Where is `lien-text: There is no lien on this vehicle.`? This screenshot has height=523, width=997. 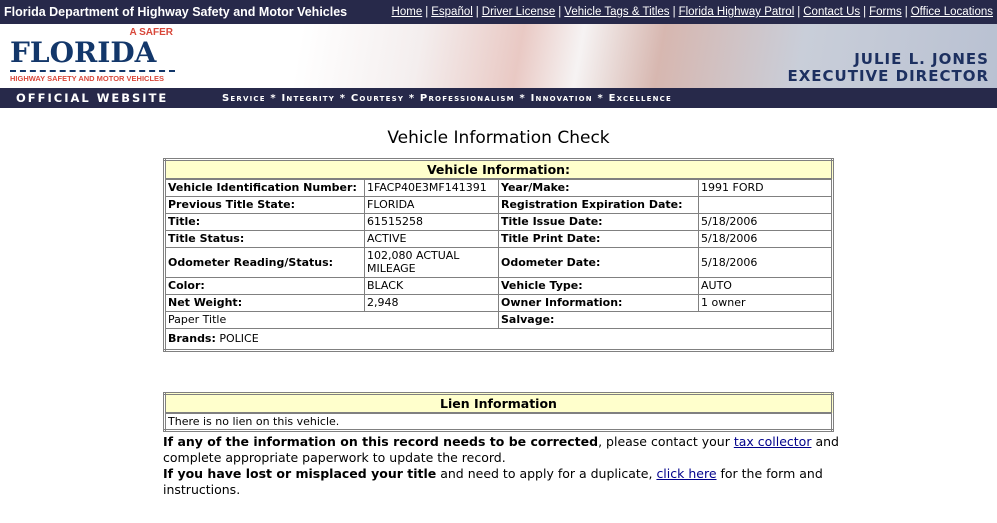
lien-text: There is no lien on this vehicle. is located at coordinates (498, 421).